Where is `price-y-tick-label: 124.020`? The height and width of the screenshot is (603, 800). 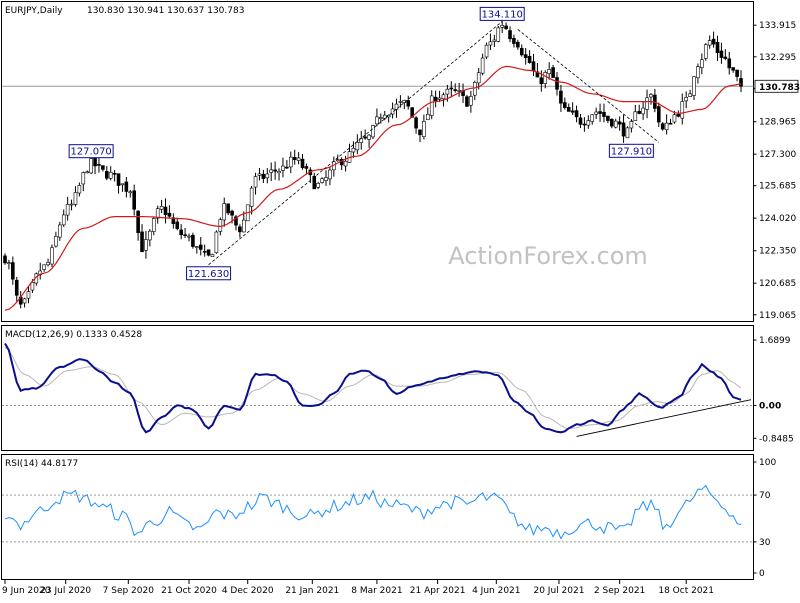 price-y-tick-label: 124.020 is located at coordinates (777, 219).